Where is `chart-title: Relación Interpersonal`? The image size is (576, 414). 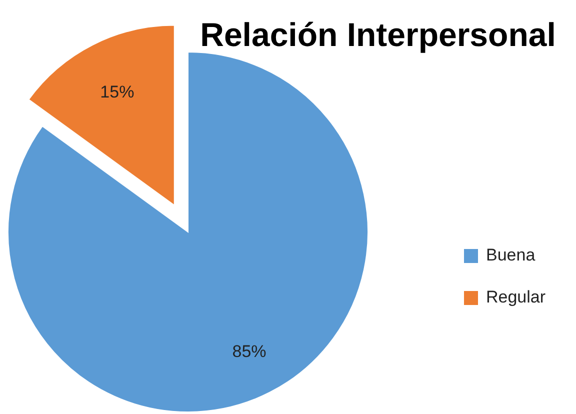 chart-title: Relación Interpersonal is located at coordinates (378, 34).